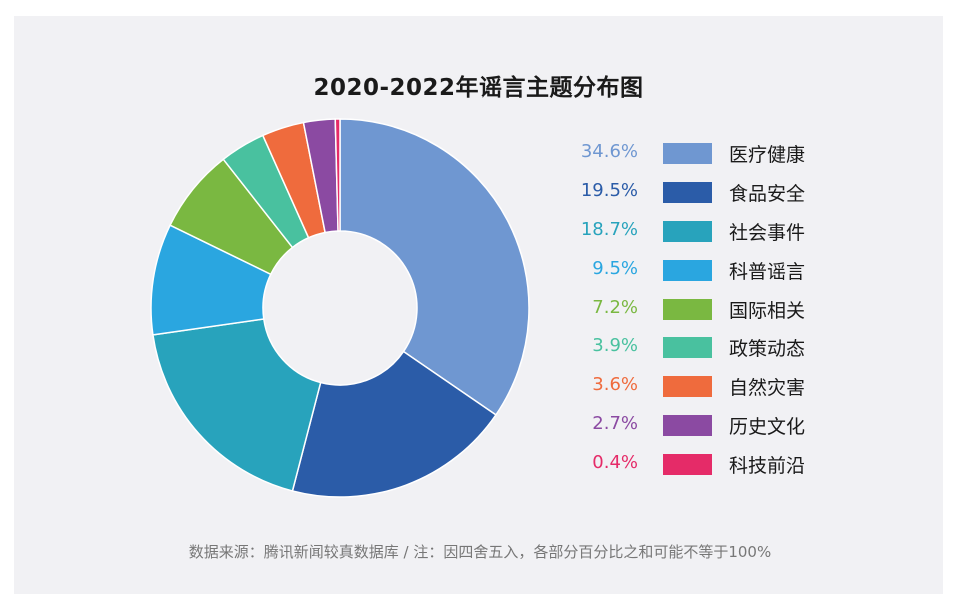 This screenshot has width=960, height=613. Describe the element at coordinates (609, 190) in the screenshot. I see `legend-percentage: 19.5%` at that location.